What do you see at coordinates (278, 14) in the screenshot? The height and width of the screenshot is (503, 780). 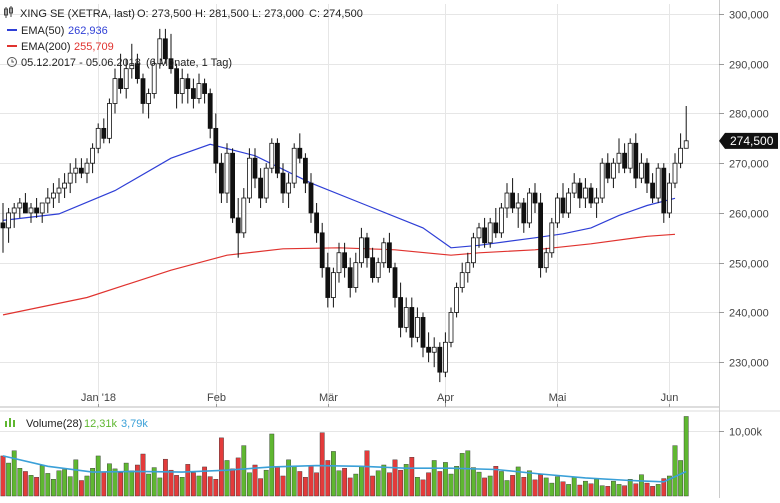 I see `low-value: L: 273,000` at bounding box center [278, 14].